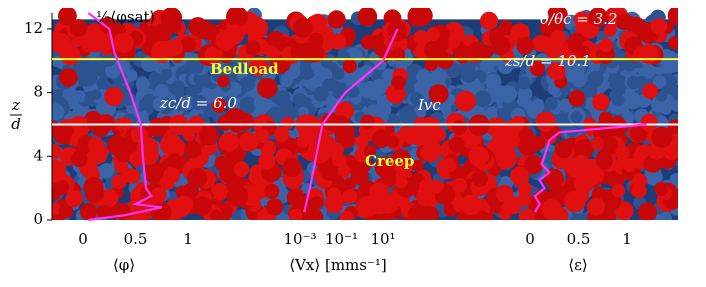 The width and height of the screenshot is (706, 287). What do you see at coordinates (429, 105) in the screenshot?
I see `annotation: Ivc` at bounding box center [429, 105].